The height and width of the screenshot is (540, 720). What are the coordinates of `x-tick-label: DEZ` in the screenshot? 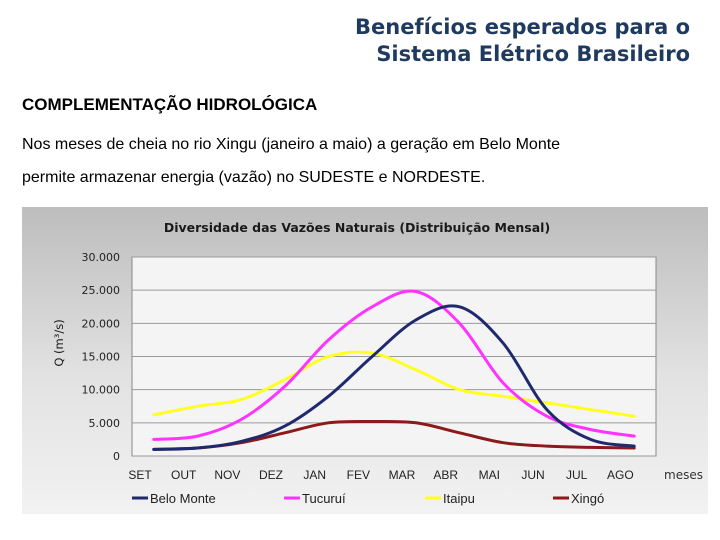 It's located at (271, 475).